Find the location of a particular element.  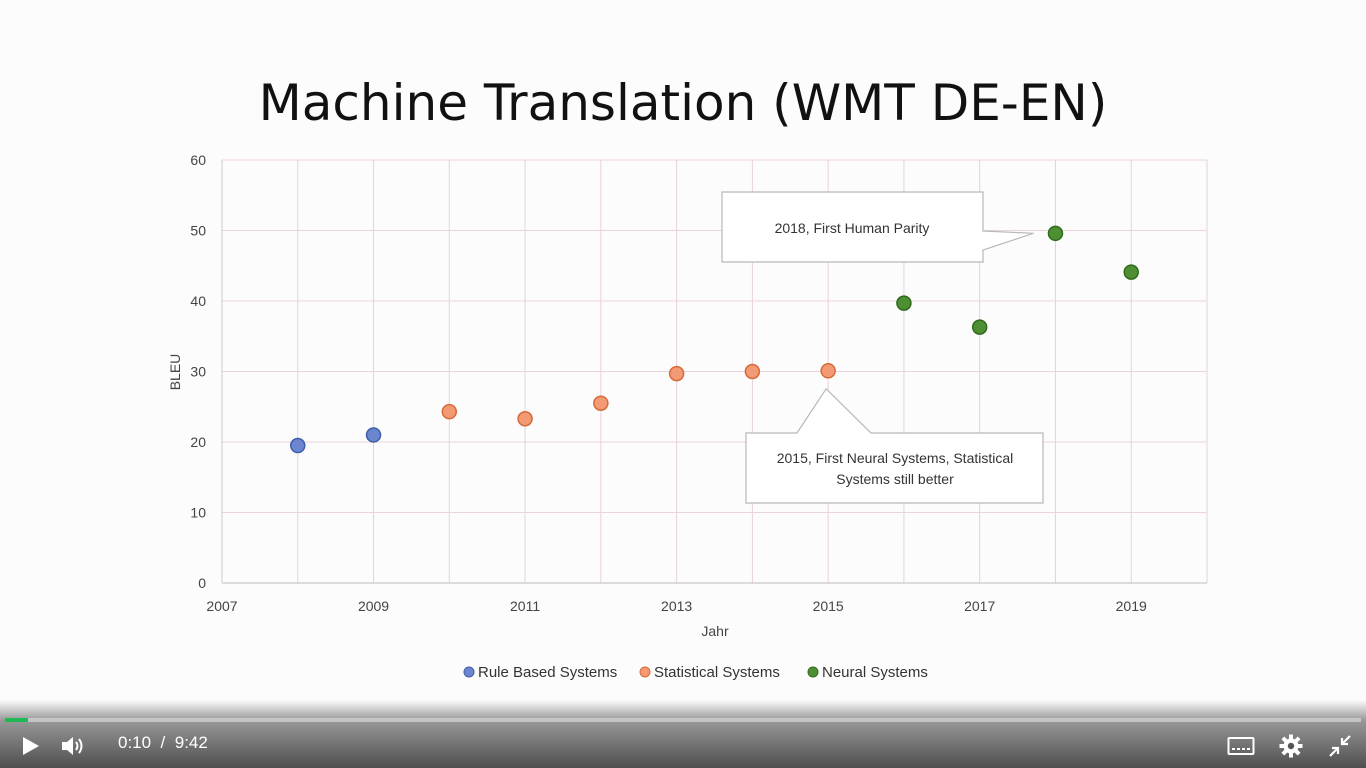

callout-text-first-neural: Systems still better is located at coordinates (895, 479).